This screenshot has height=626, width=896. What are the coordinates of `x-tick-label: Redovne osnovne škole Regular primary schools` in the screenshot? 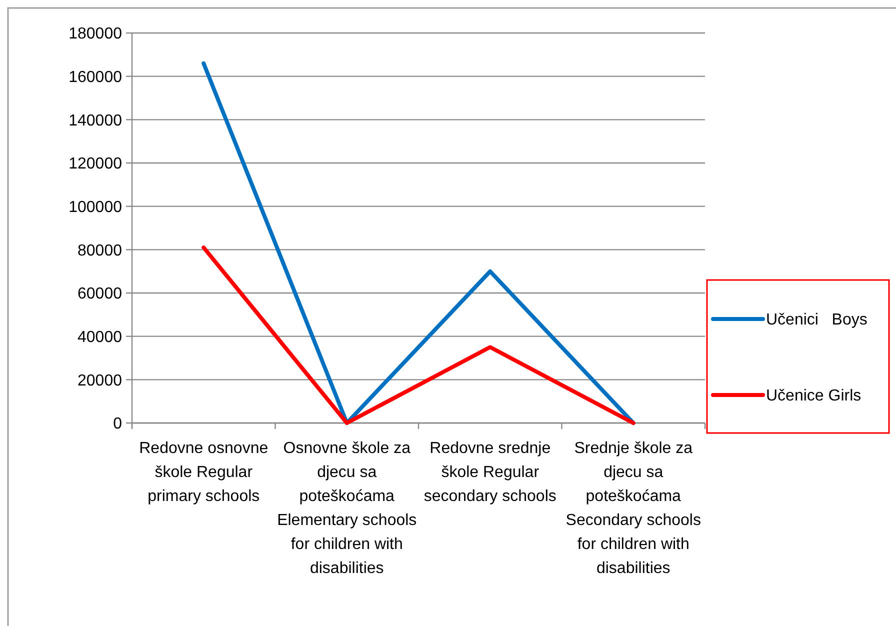 It's located at (203, 472).